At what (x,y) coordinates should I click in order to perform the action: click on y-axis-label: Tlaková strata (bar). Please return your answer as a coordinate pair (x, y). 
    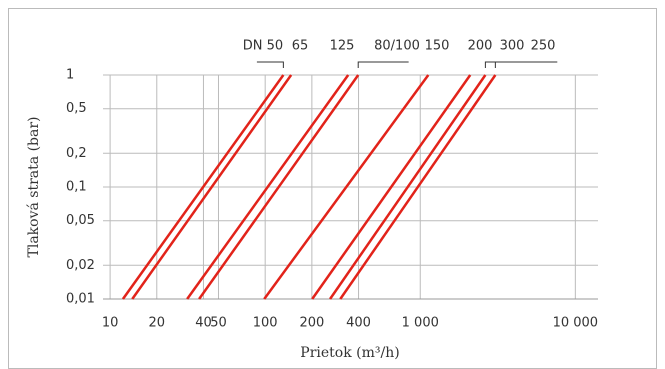
    Looking at the image, I should click on (34, 187).